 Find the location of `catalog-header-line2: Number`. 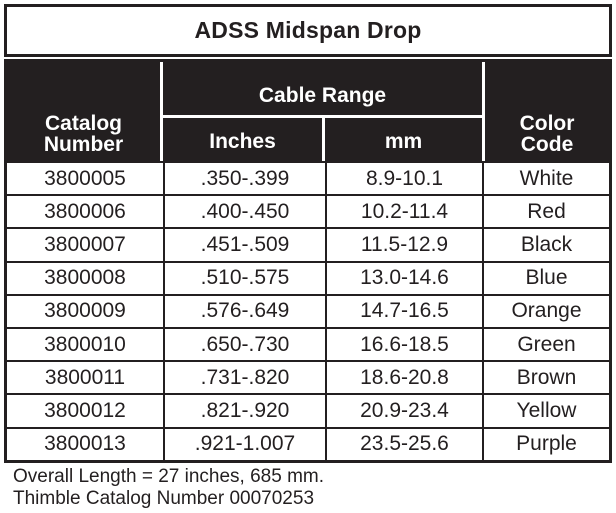

catalog-header-line2: Number is located at coordinates (83, 144).